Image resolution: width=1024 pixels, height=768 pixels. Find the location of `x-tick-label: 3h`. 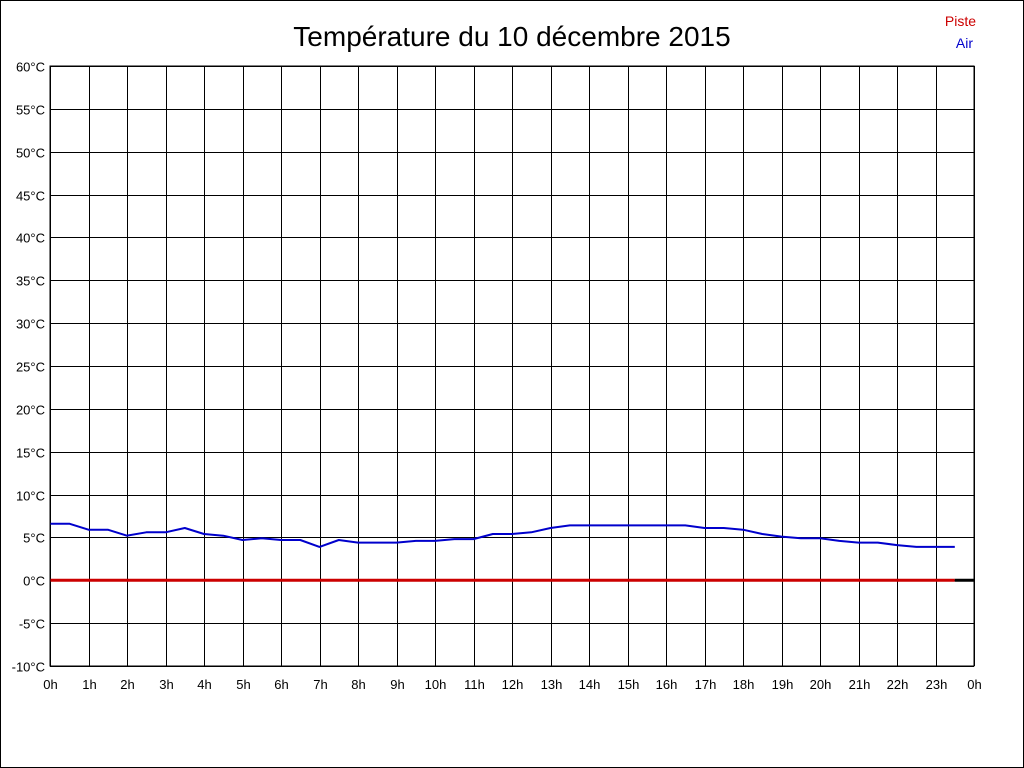

x-tick-label: 3h is located at coordinates (166, 684).